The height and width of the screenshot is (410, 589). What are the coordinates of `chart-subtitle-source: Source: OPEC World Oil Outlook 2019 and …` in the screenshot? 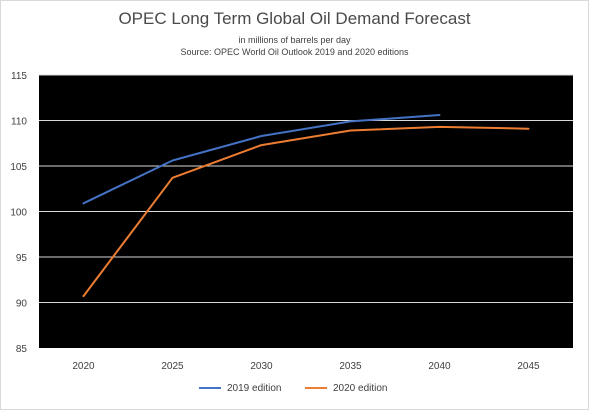 It's located at (294, 52).